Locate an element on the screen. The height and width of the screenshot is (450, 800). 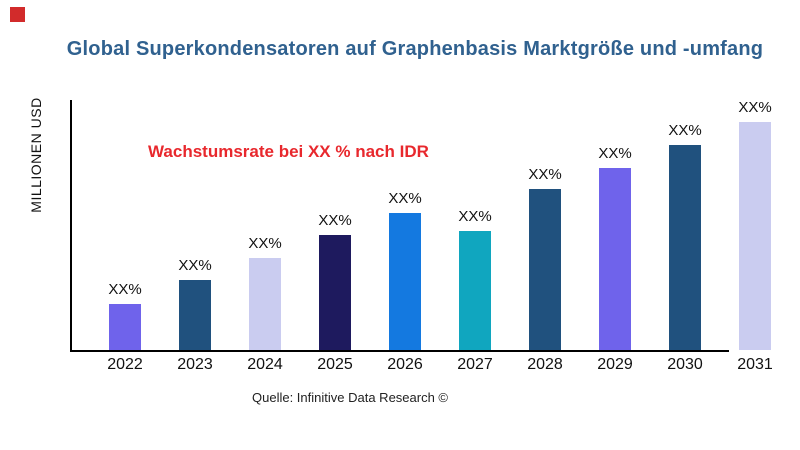
bar-slot-2026: XX% is located at coordinates (405, 222).